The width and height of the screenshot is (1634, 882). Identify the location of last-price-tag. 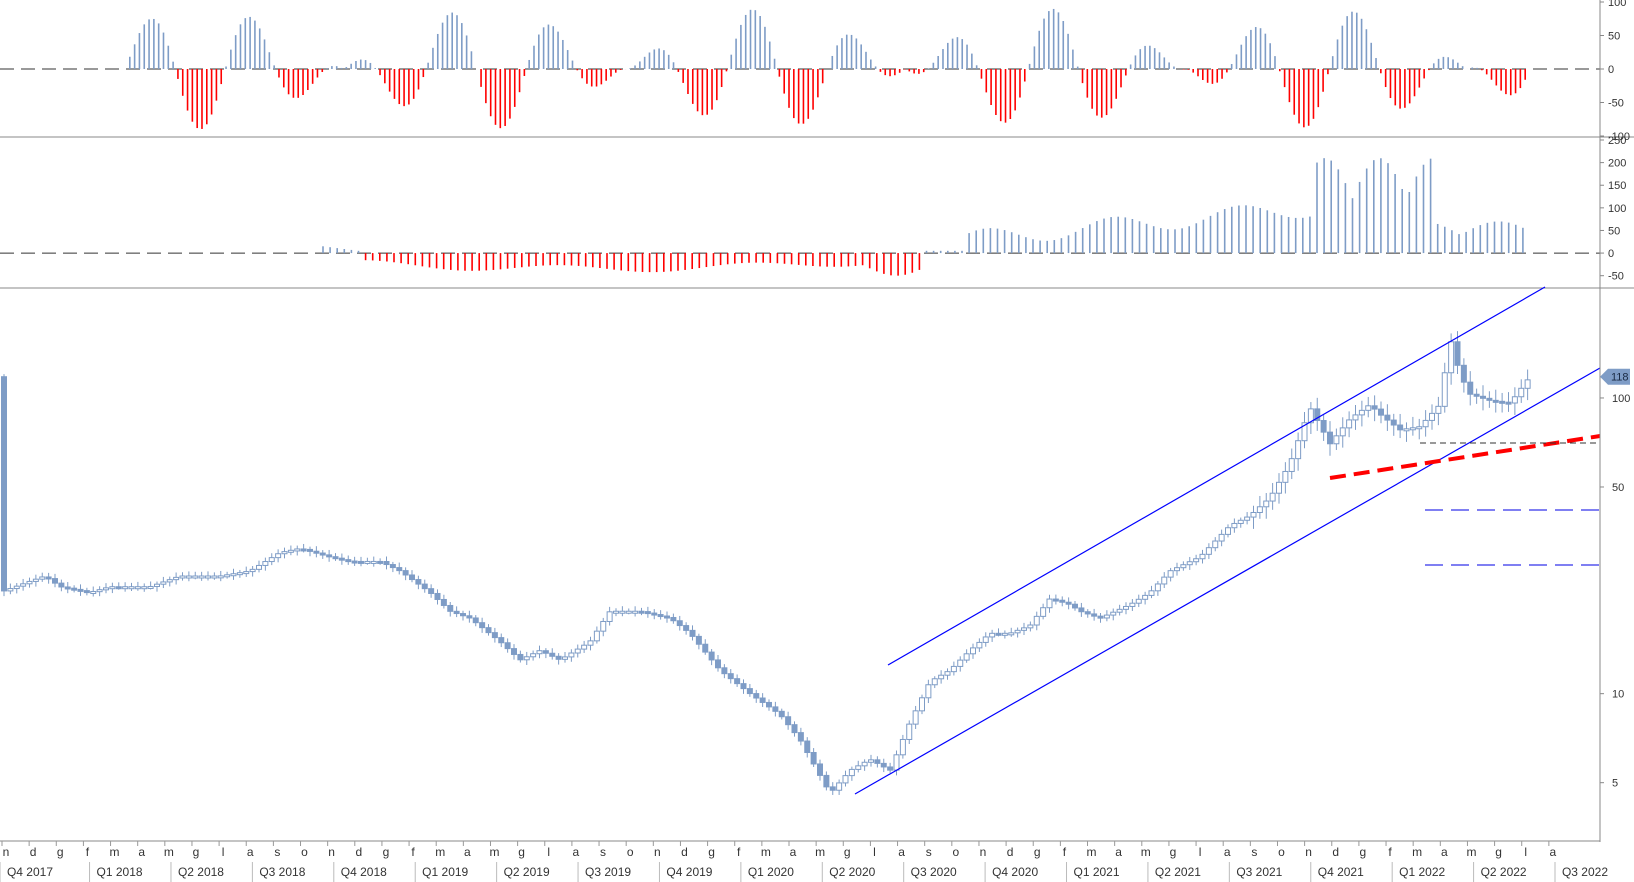
(1615, 376).